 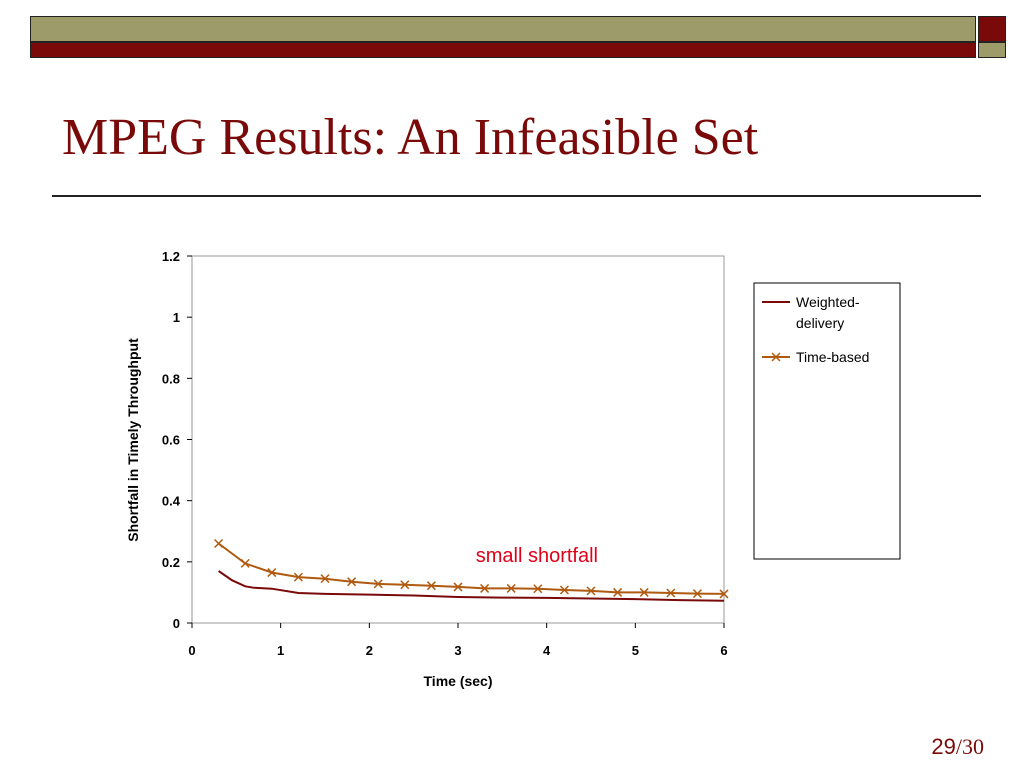 I want to click on legend-box, so click(x=827, y=421).